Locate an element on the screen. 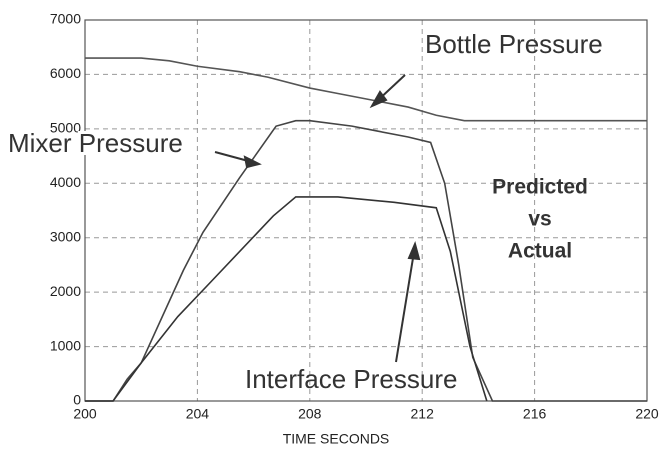 The image size is (665, 452). x-tick-label: 220 is located at coordinates (647, 414).